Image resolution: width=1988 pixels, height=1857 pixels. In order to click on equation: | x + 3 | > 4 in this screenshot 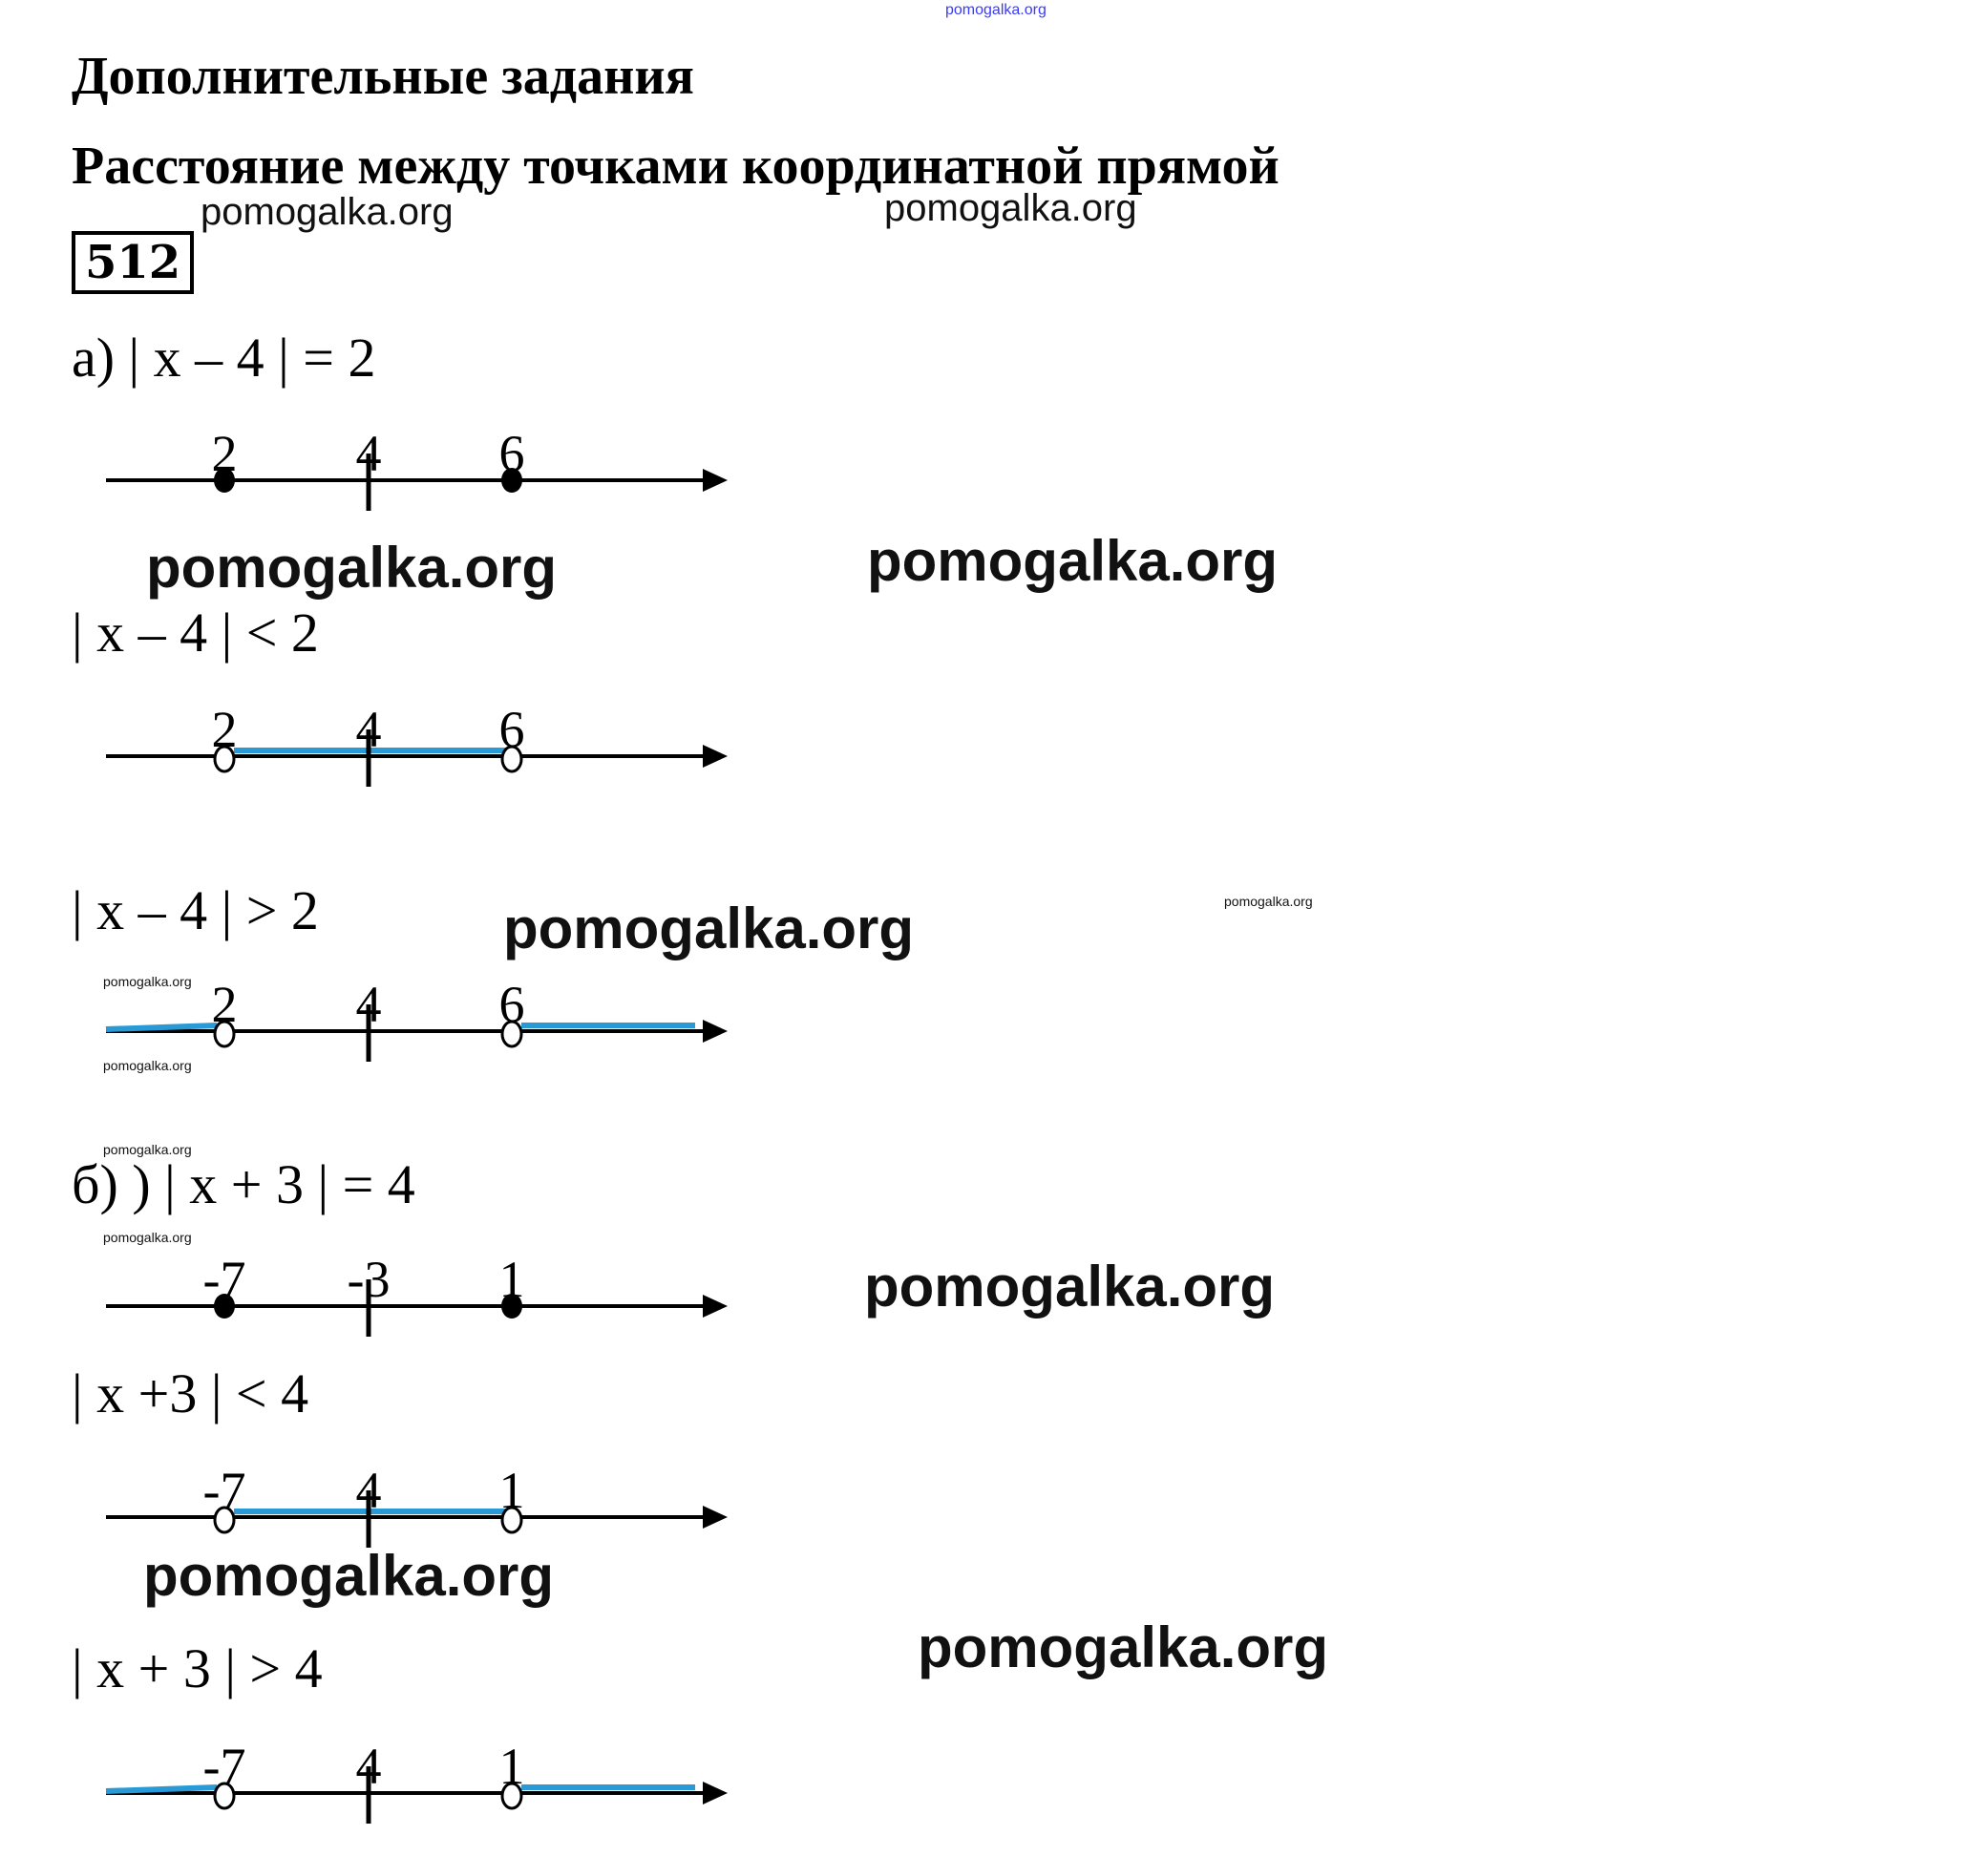, I will do `click(198, 1668)`.